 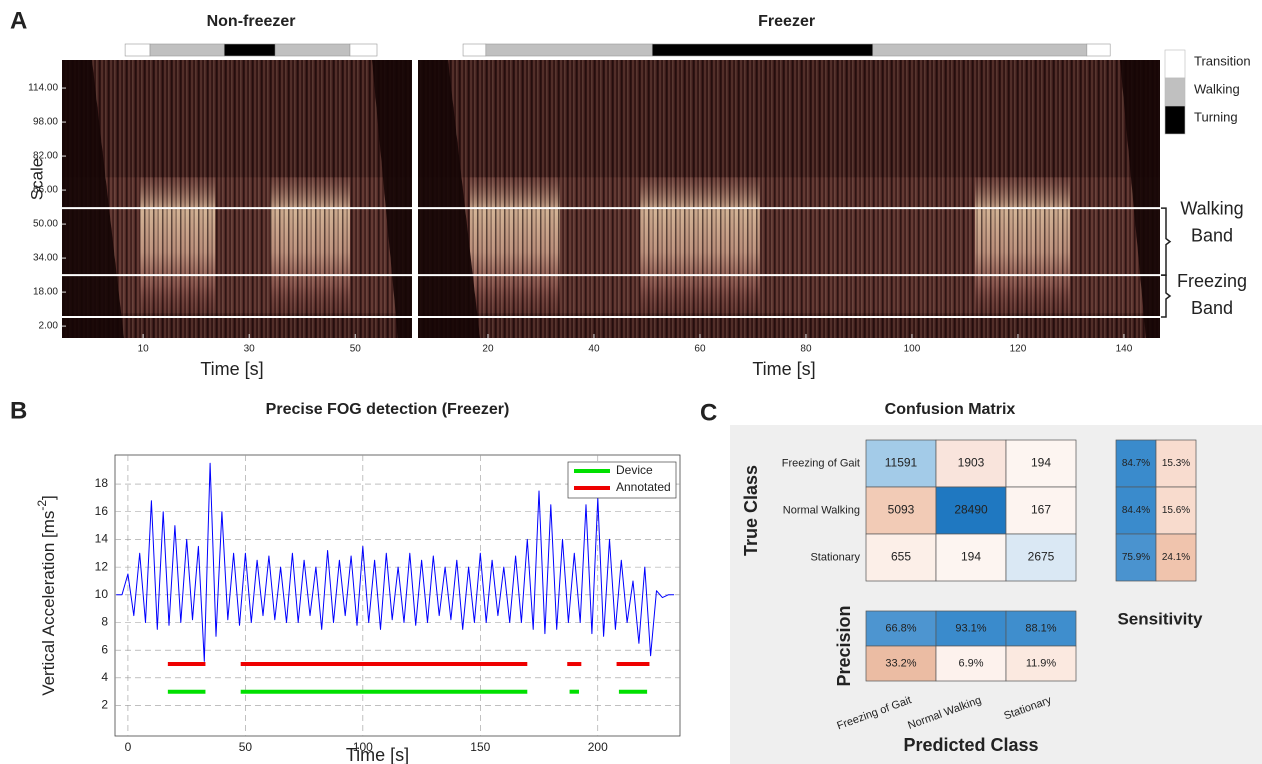 What do you see at coordinates (901, 463) in the screenshot?
I see `matrix-cell-label: 11591` at bounding box center [901, 463].